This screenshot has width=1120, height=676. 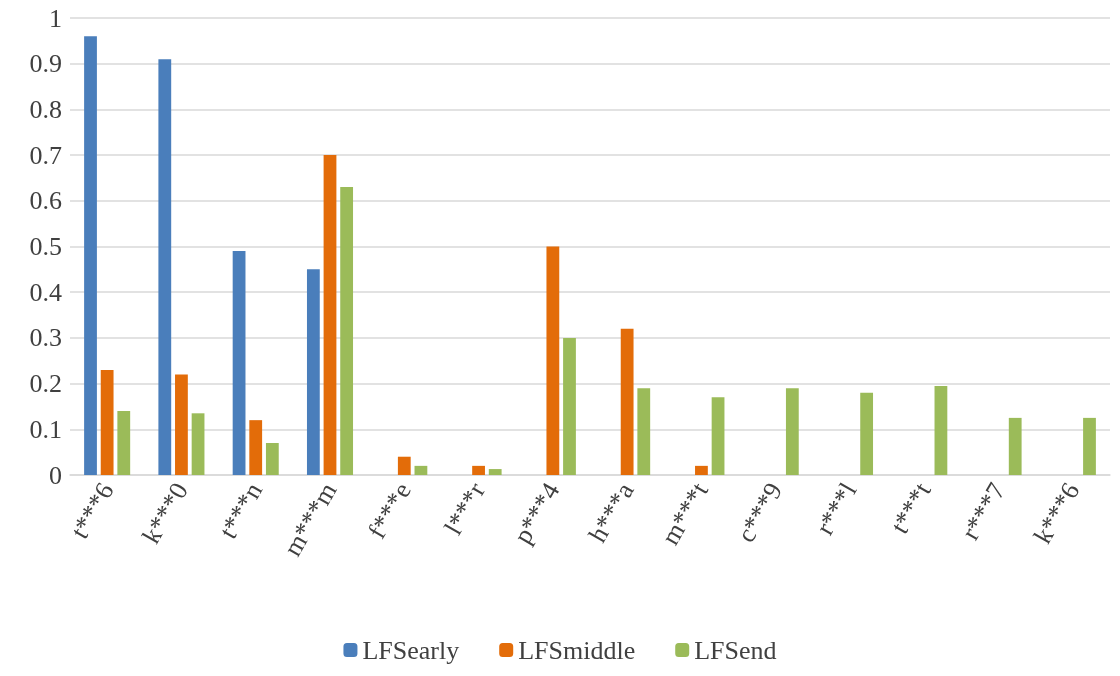 I want to click on y-tick-label: 1, so click(x=55, y=18).